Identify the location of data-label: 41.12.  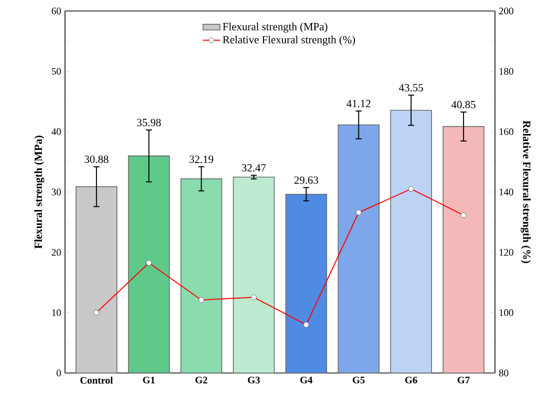
(358, 104).